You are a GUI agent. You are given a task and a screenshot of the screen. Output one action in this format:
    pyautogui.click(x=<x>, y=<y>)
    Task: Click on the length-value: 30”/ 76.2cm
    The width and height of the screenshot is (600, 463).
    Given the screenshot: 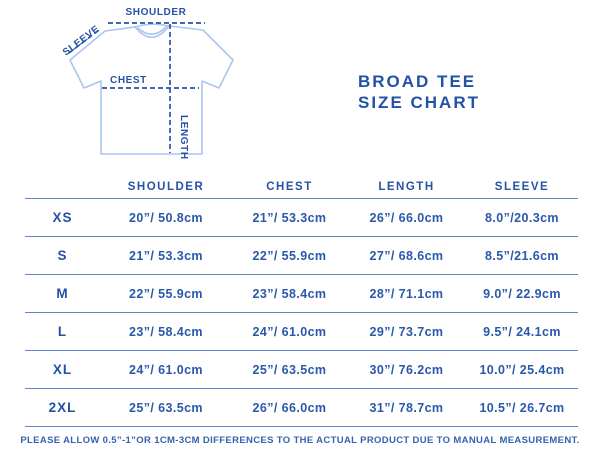 What is the action you would take?
    pyautogui.click(x=406, y=369)
    